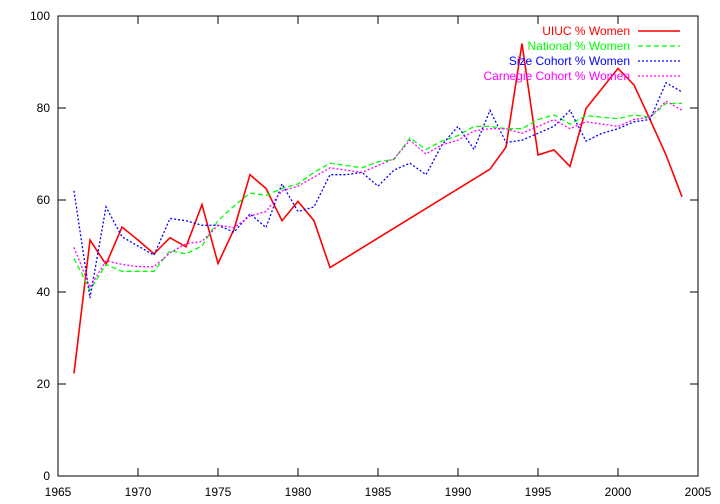 The width and height of the screenshot is (720, 504). Describe the element at coordinates (458, 492) in the screenshot. I see `x-tick-label: 1990` at that location.